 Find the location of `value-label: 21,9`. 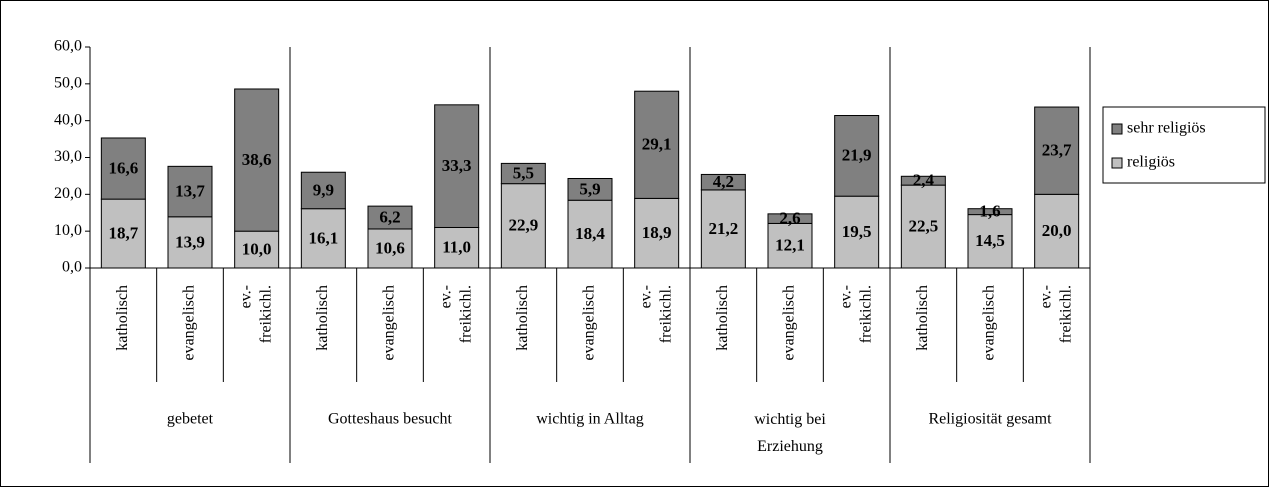

value-label: 21,9 is located at coordinates (857, 155).